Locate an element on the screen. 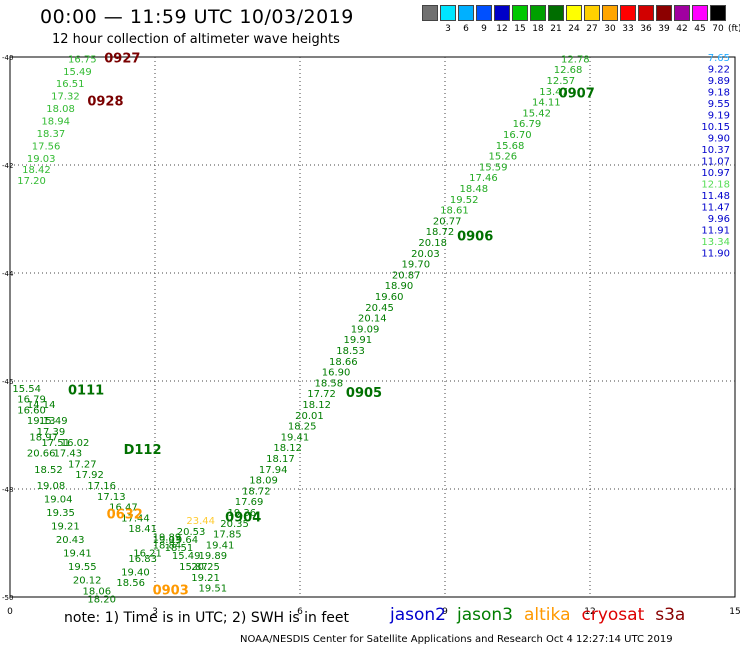  color-scale-label: 15 is located at coordinates (520, 29).